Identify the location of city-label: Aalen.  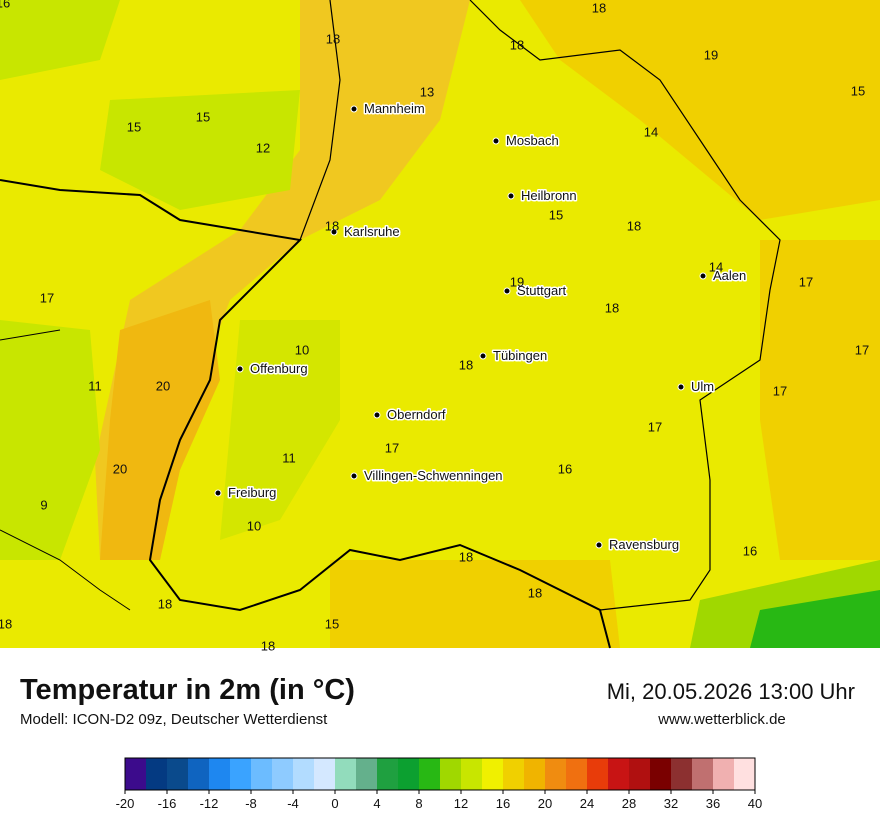
(729, 275).